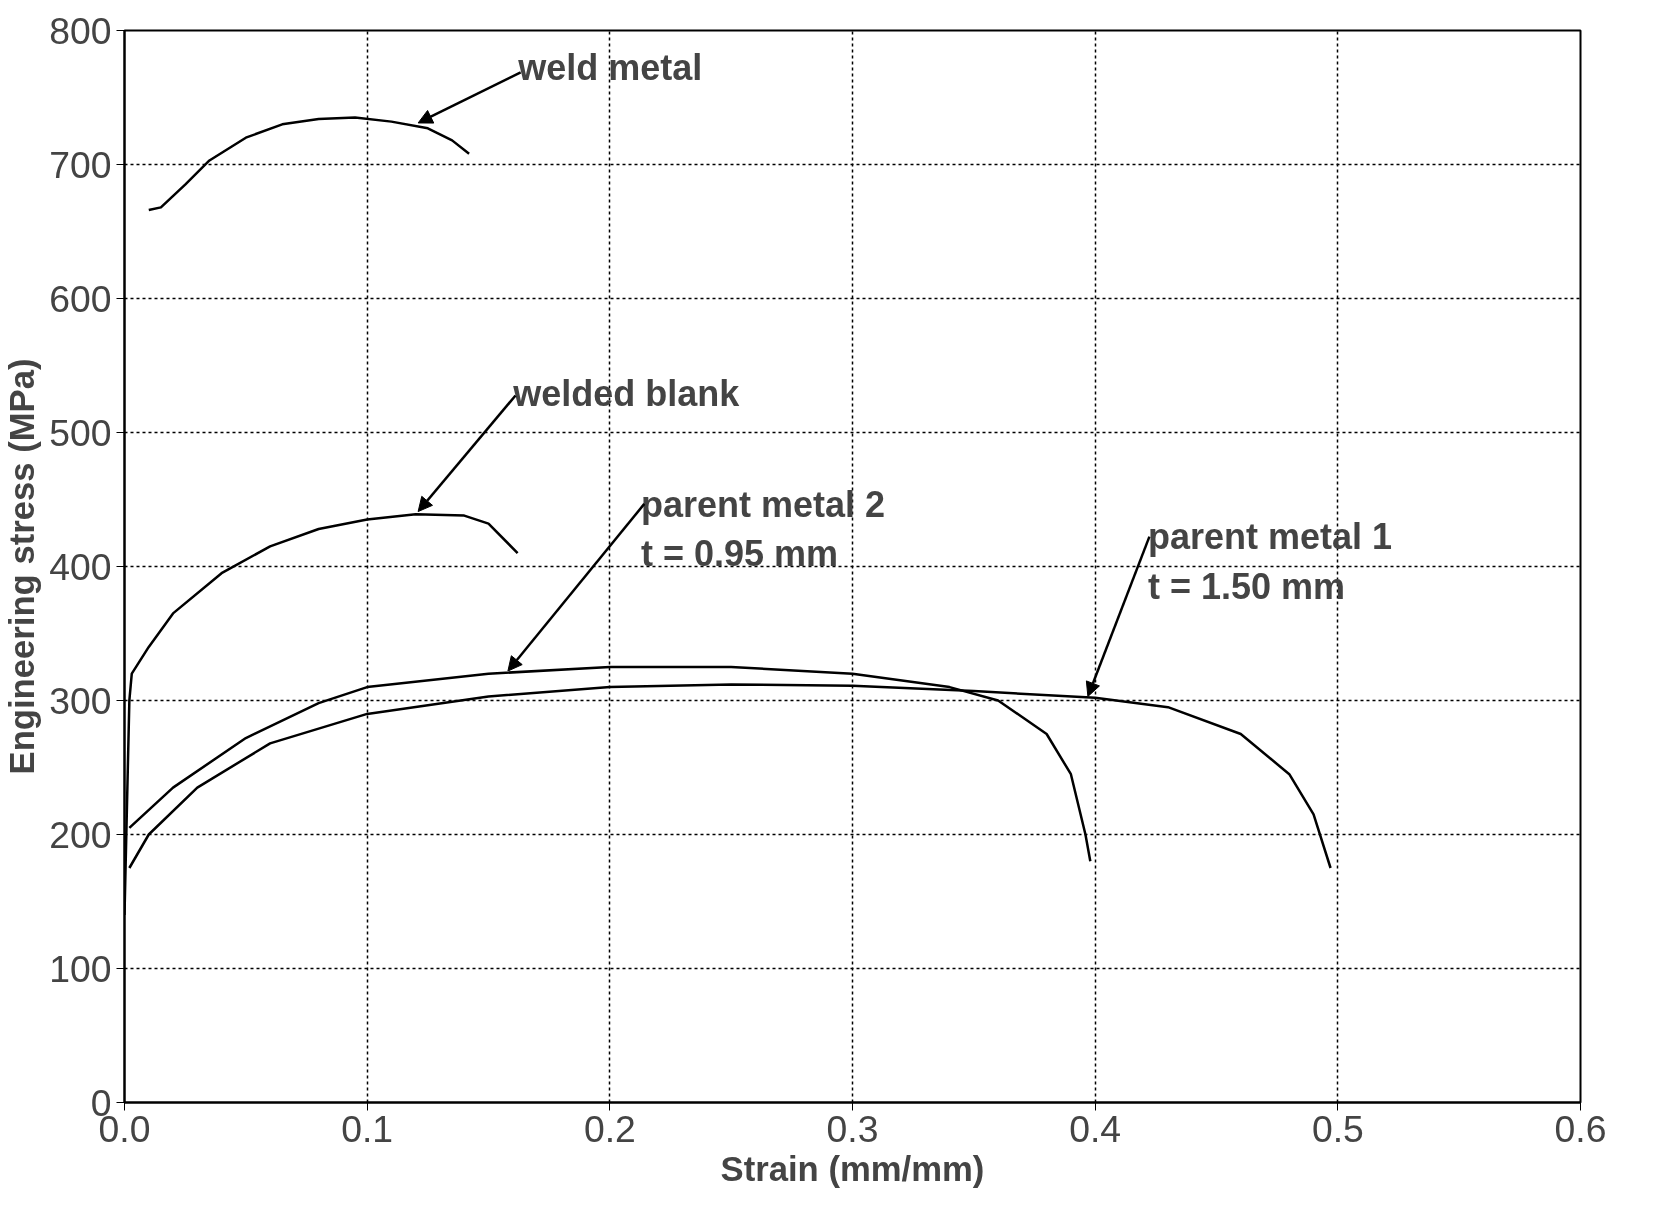  What do you see at coordinates (80, 700) in the screenshot?
I see `y-tick-label: 300` at bounding box center [80, 700].